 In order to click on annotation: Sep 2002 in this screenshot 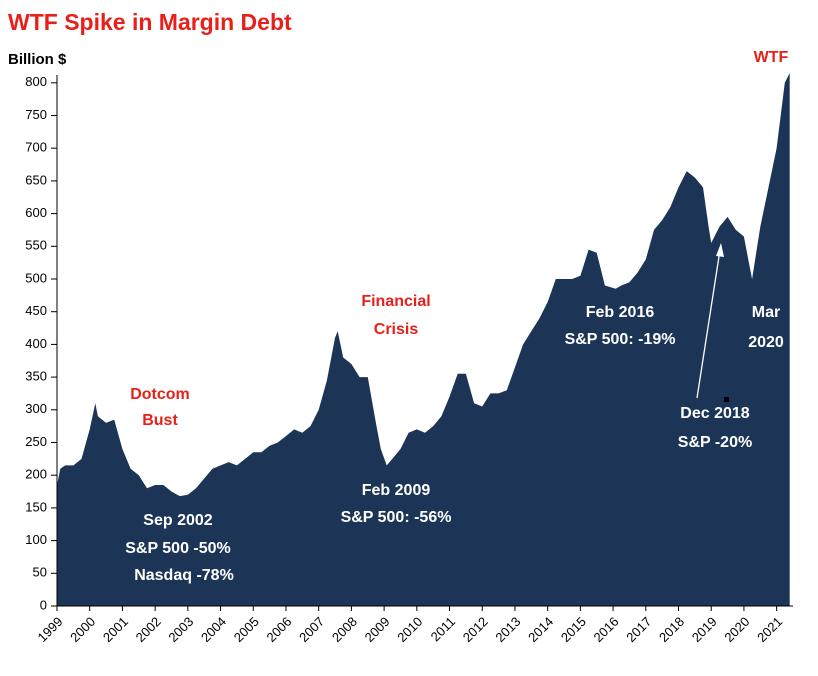, I will do `click(177, 520)`.